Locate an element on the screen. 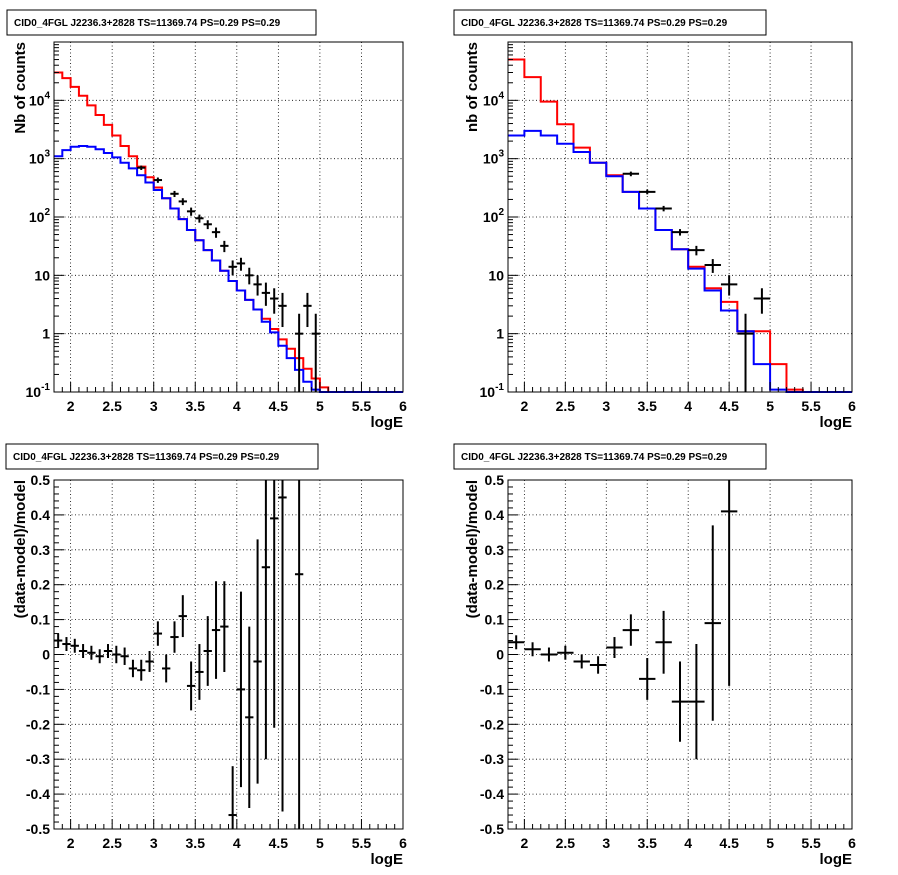 Image resolution: width=898 pixels, height=875 pixels. y-tick-label: 0 is located at coordinates (500, 655).